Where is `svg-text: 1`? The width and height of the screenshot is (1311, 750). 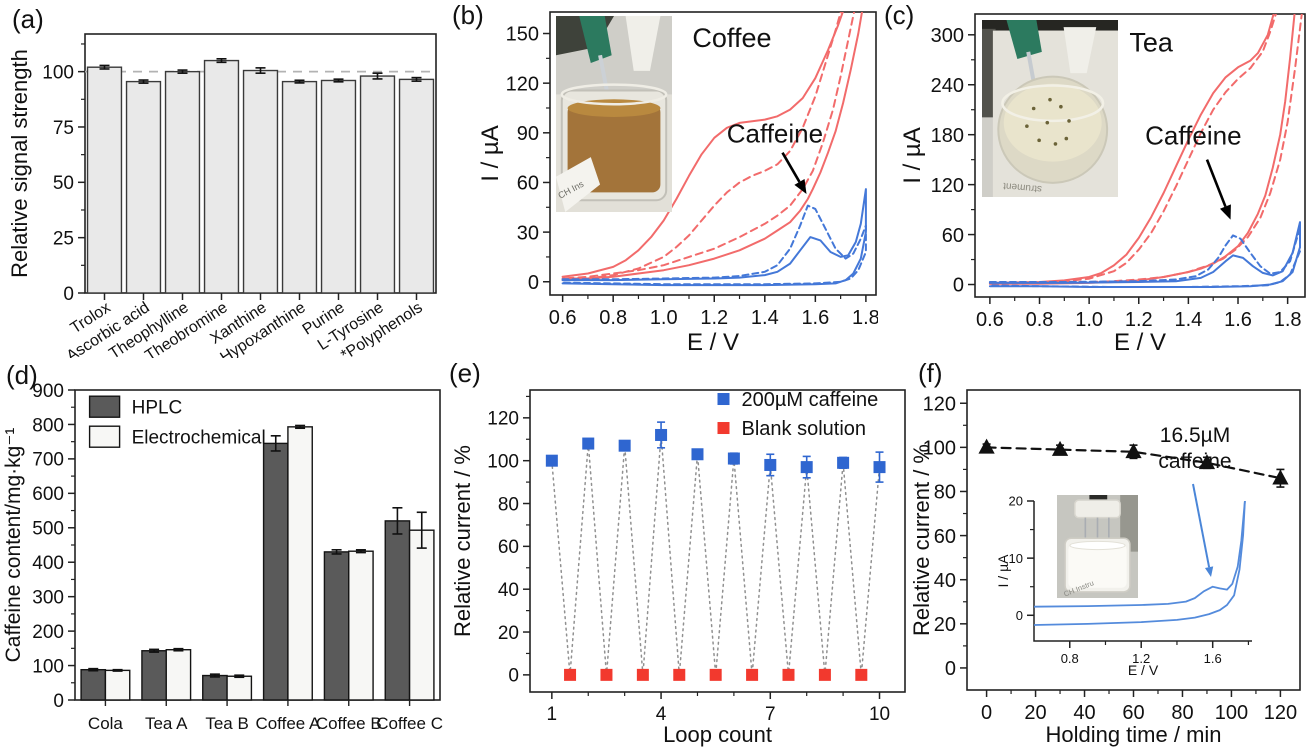
svg-text: 1 is located at coordinates (552, 714).